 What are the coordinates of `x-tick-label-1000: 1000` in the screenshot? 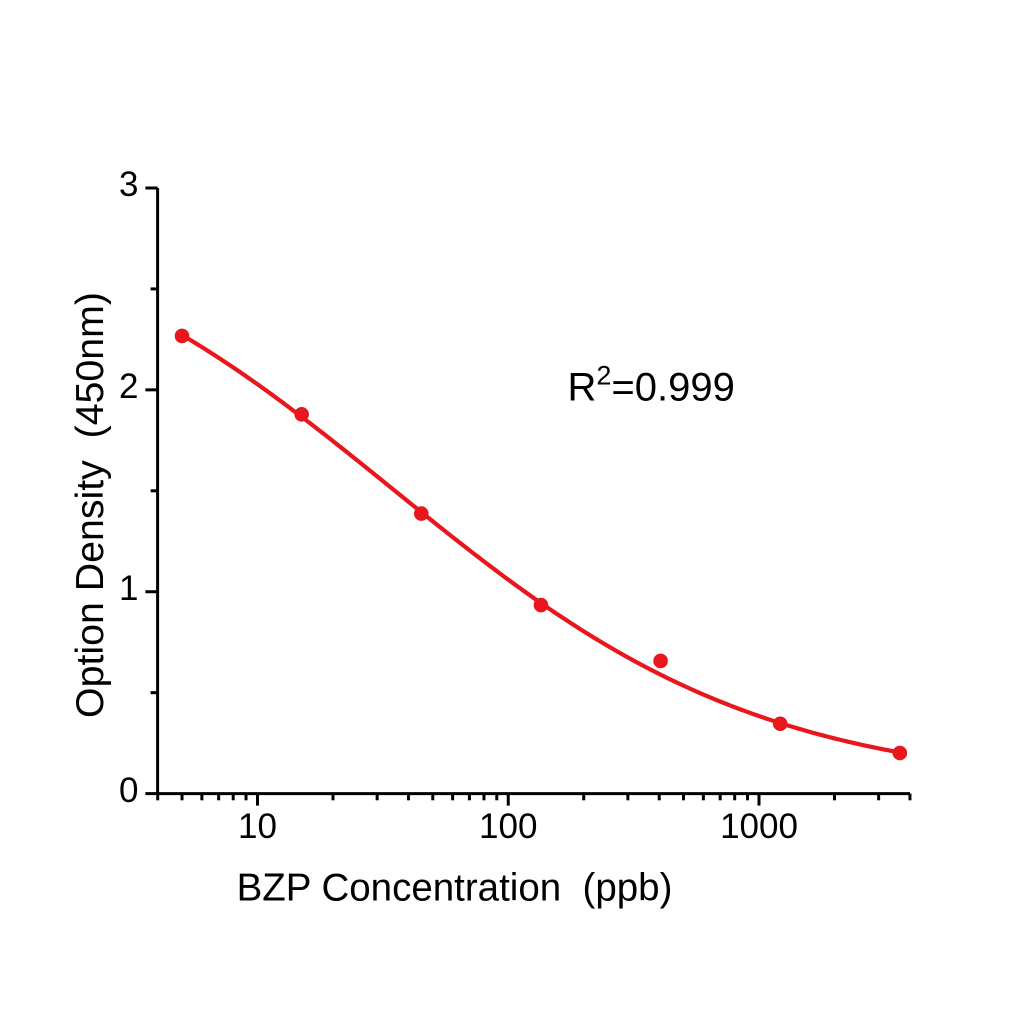 It's located at (759, 826).